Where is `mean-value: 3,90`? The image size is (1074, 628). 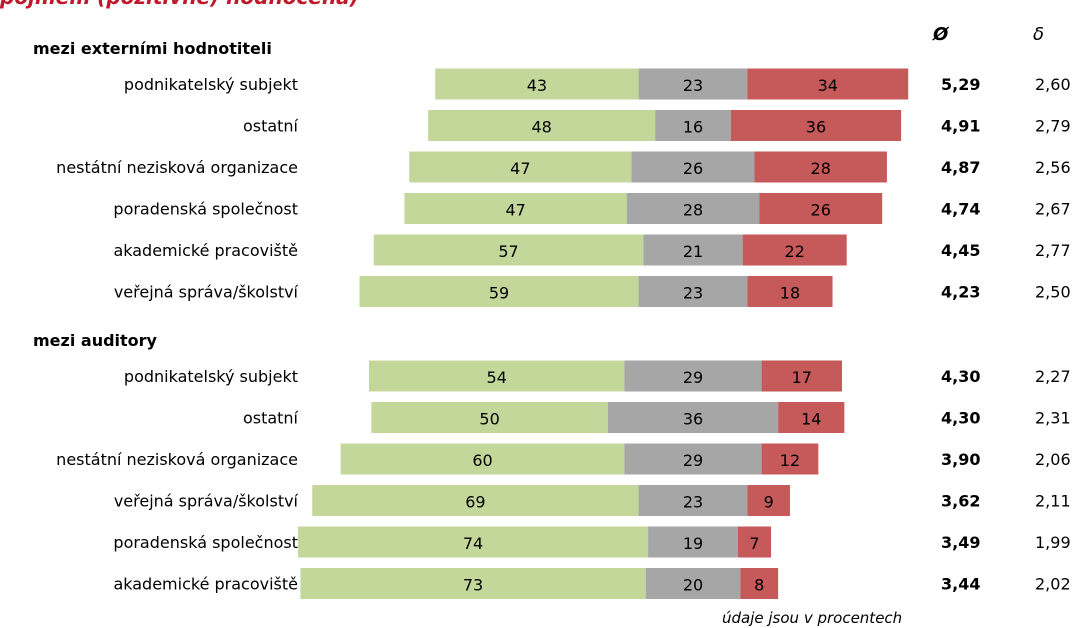
mean-value: 3,90 is located at coordinates (960, 459).